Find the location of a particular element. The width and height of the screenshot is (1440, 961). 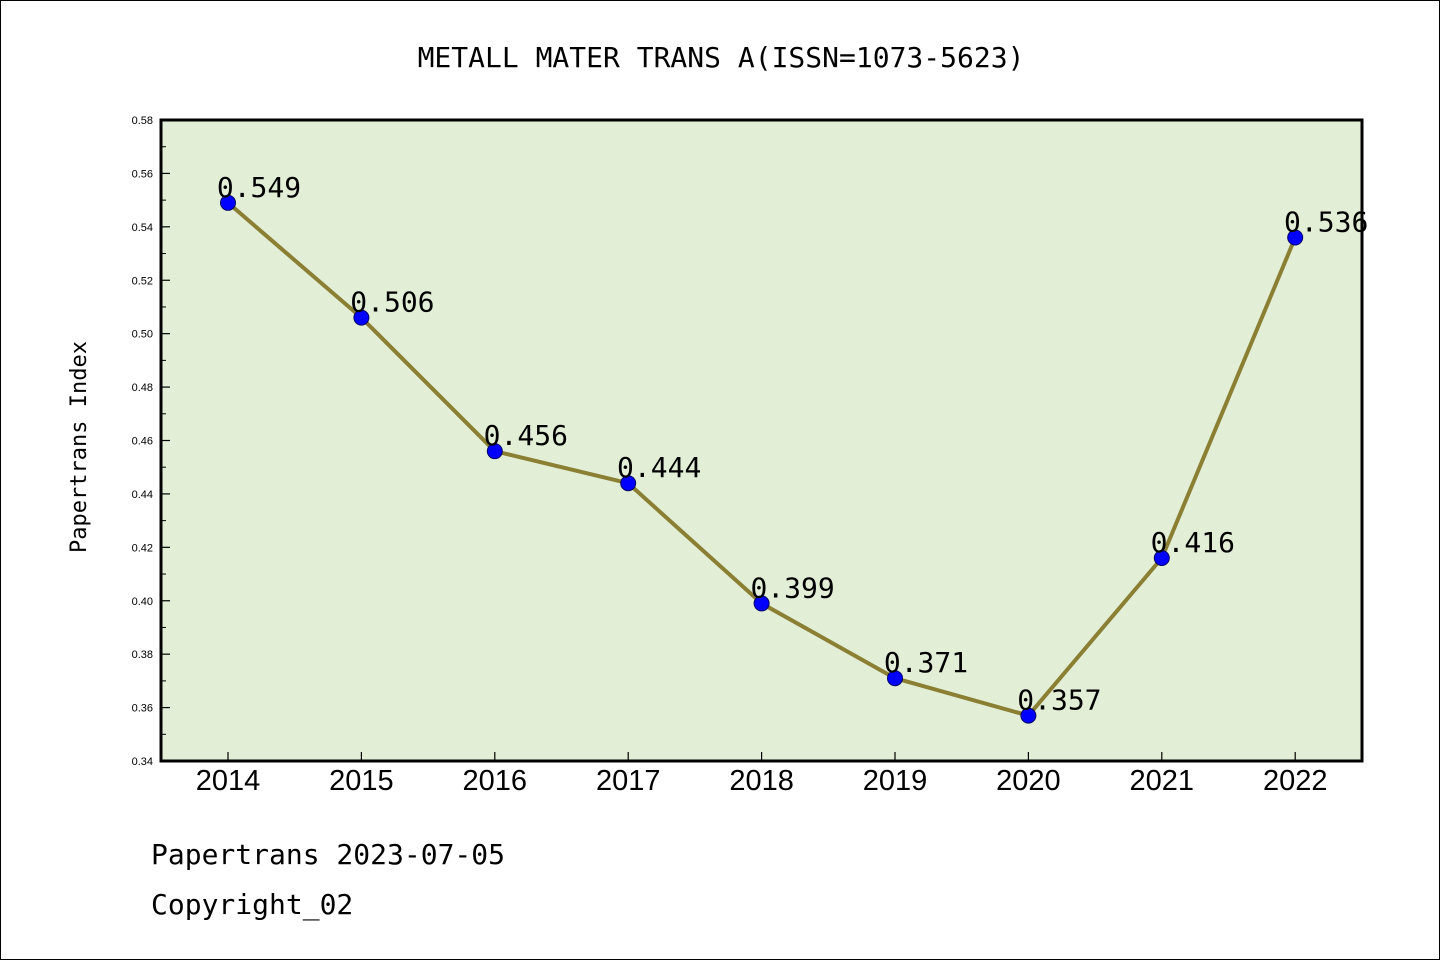

data-label: 0.357 is located at coordinates (1059, 700).